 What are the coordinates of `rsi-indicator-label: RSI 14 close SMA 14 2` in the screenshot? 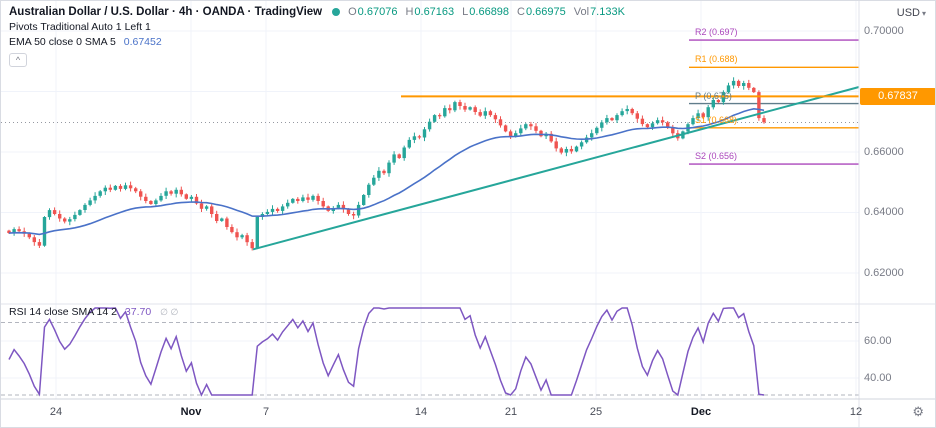 It's located at (63, 312).